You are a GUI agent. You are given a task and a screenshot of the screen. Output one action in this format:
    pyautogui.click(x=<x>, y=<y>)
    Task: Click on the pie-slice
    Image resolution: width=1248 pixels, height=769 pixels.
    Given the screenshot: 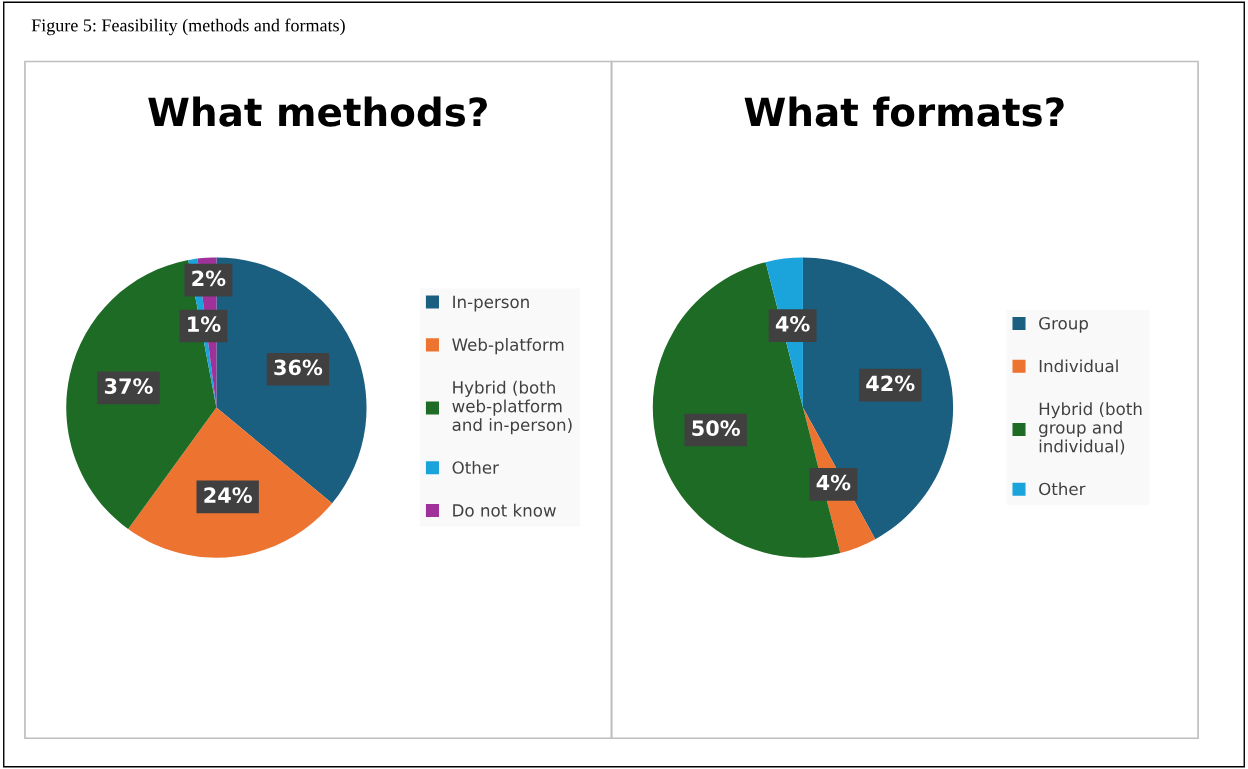 What is the action you would take?
    pyautogui.click(x=230, y=482)
    